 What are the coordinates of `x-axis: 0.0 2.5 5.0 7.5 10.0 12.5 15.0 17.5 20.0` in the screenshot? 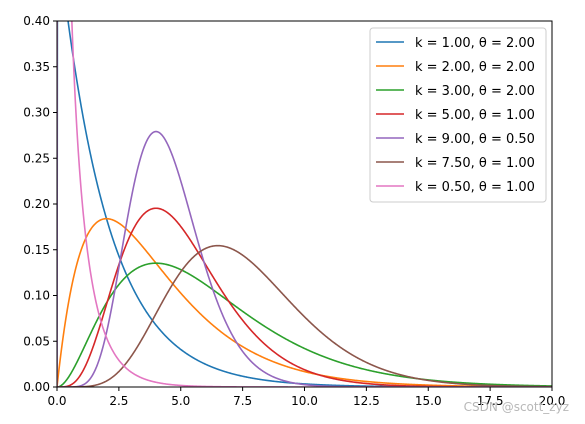 It's located at (306, 397).